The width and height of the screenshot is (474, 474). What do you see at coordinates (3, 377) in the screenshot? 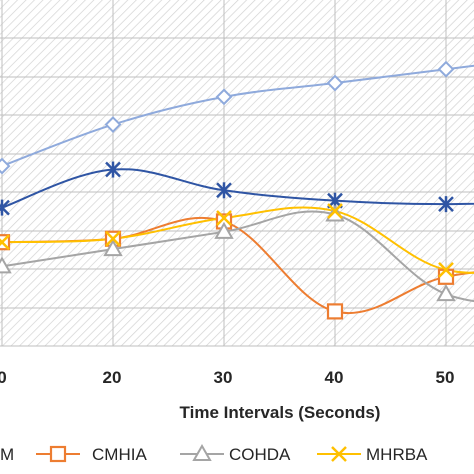
I see `x-tick-label: 0` at bounding box center [3, 377].